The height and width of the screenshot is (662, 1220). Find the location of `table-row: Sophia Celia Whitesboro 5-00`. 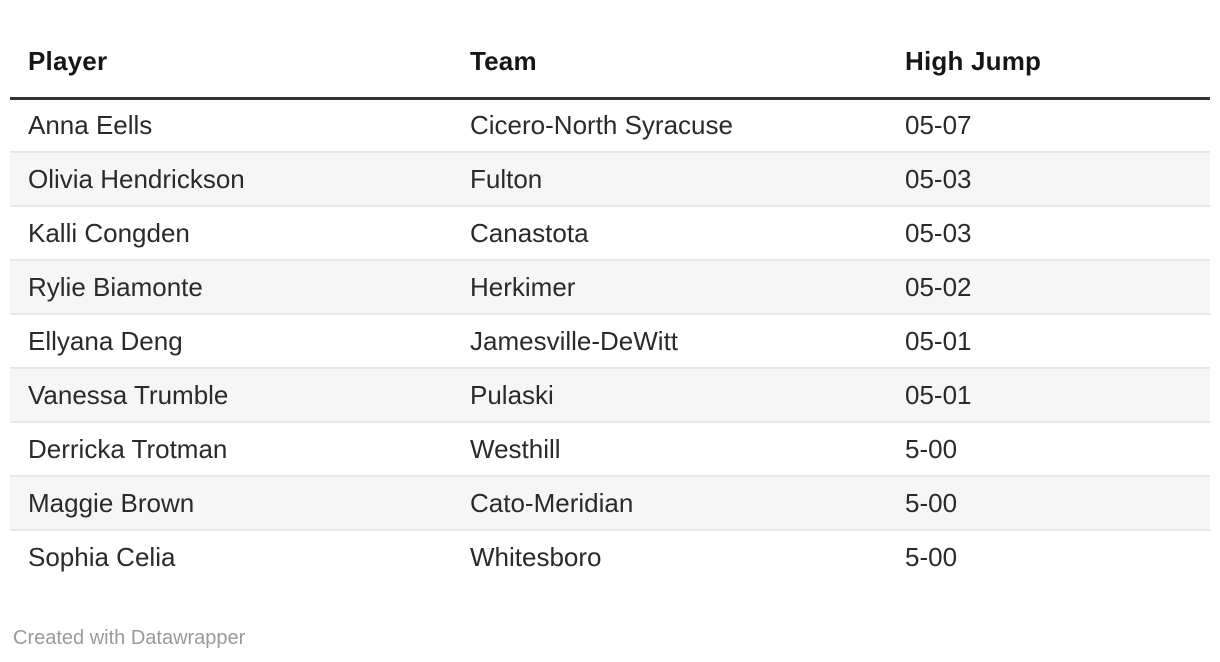

table-row: Sophia Celia Whitesboro 5-00 is located at coordinates (610, 556).